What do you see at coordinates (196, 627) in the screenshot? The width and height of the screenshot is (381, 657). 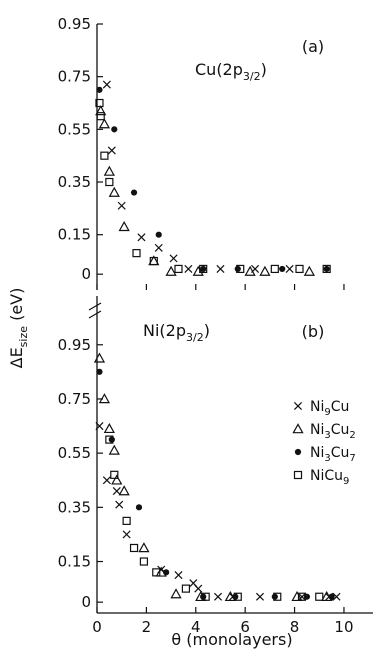 I see `x-tick-label: 4` at bounding box center [196, 627].